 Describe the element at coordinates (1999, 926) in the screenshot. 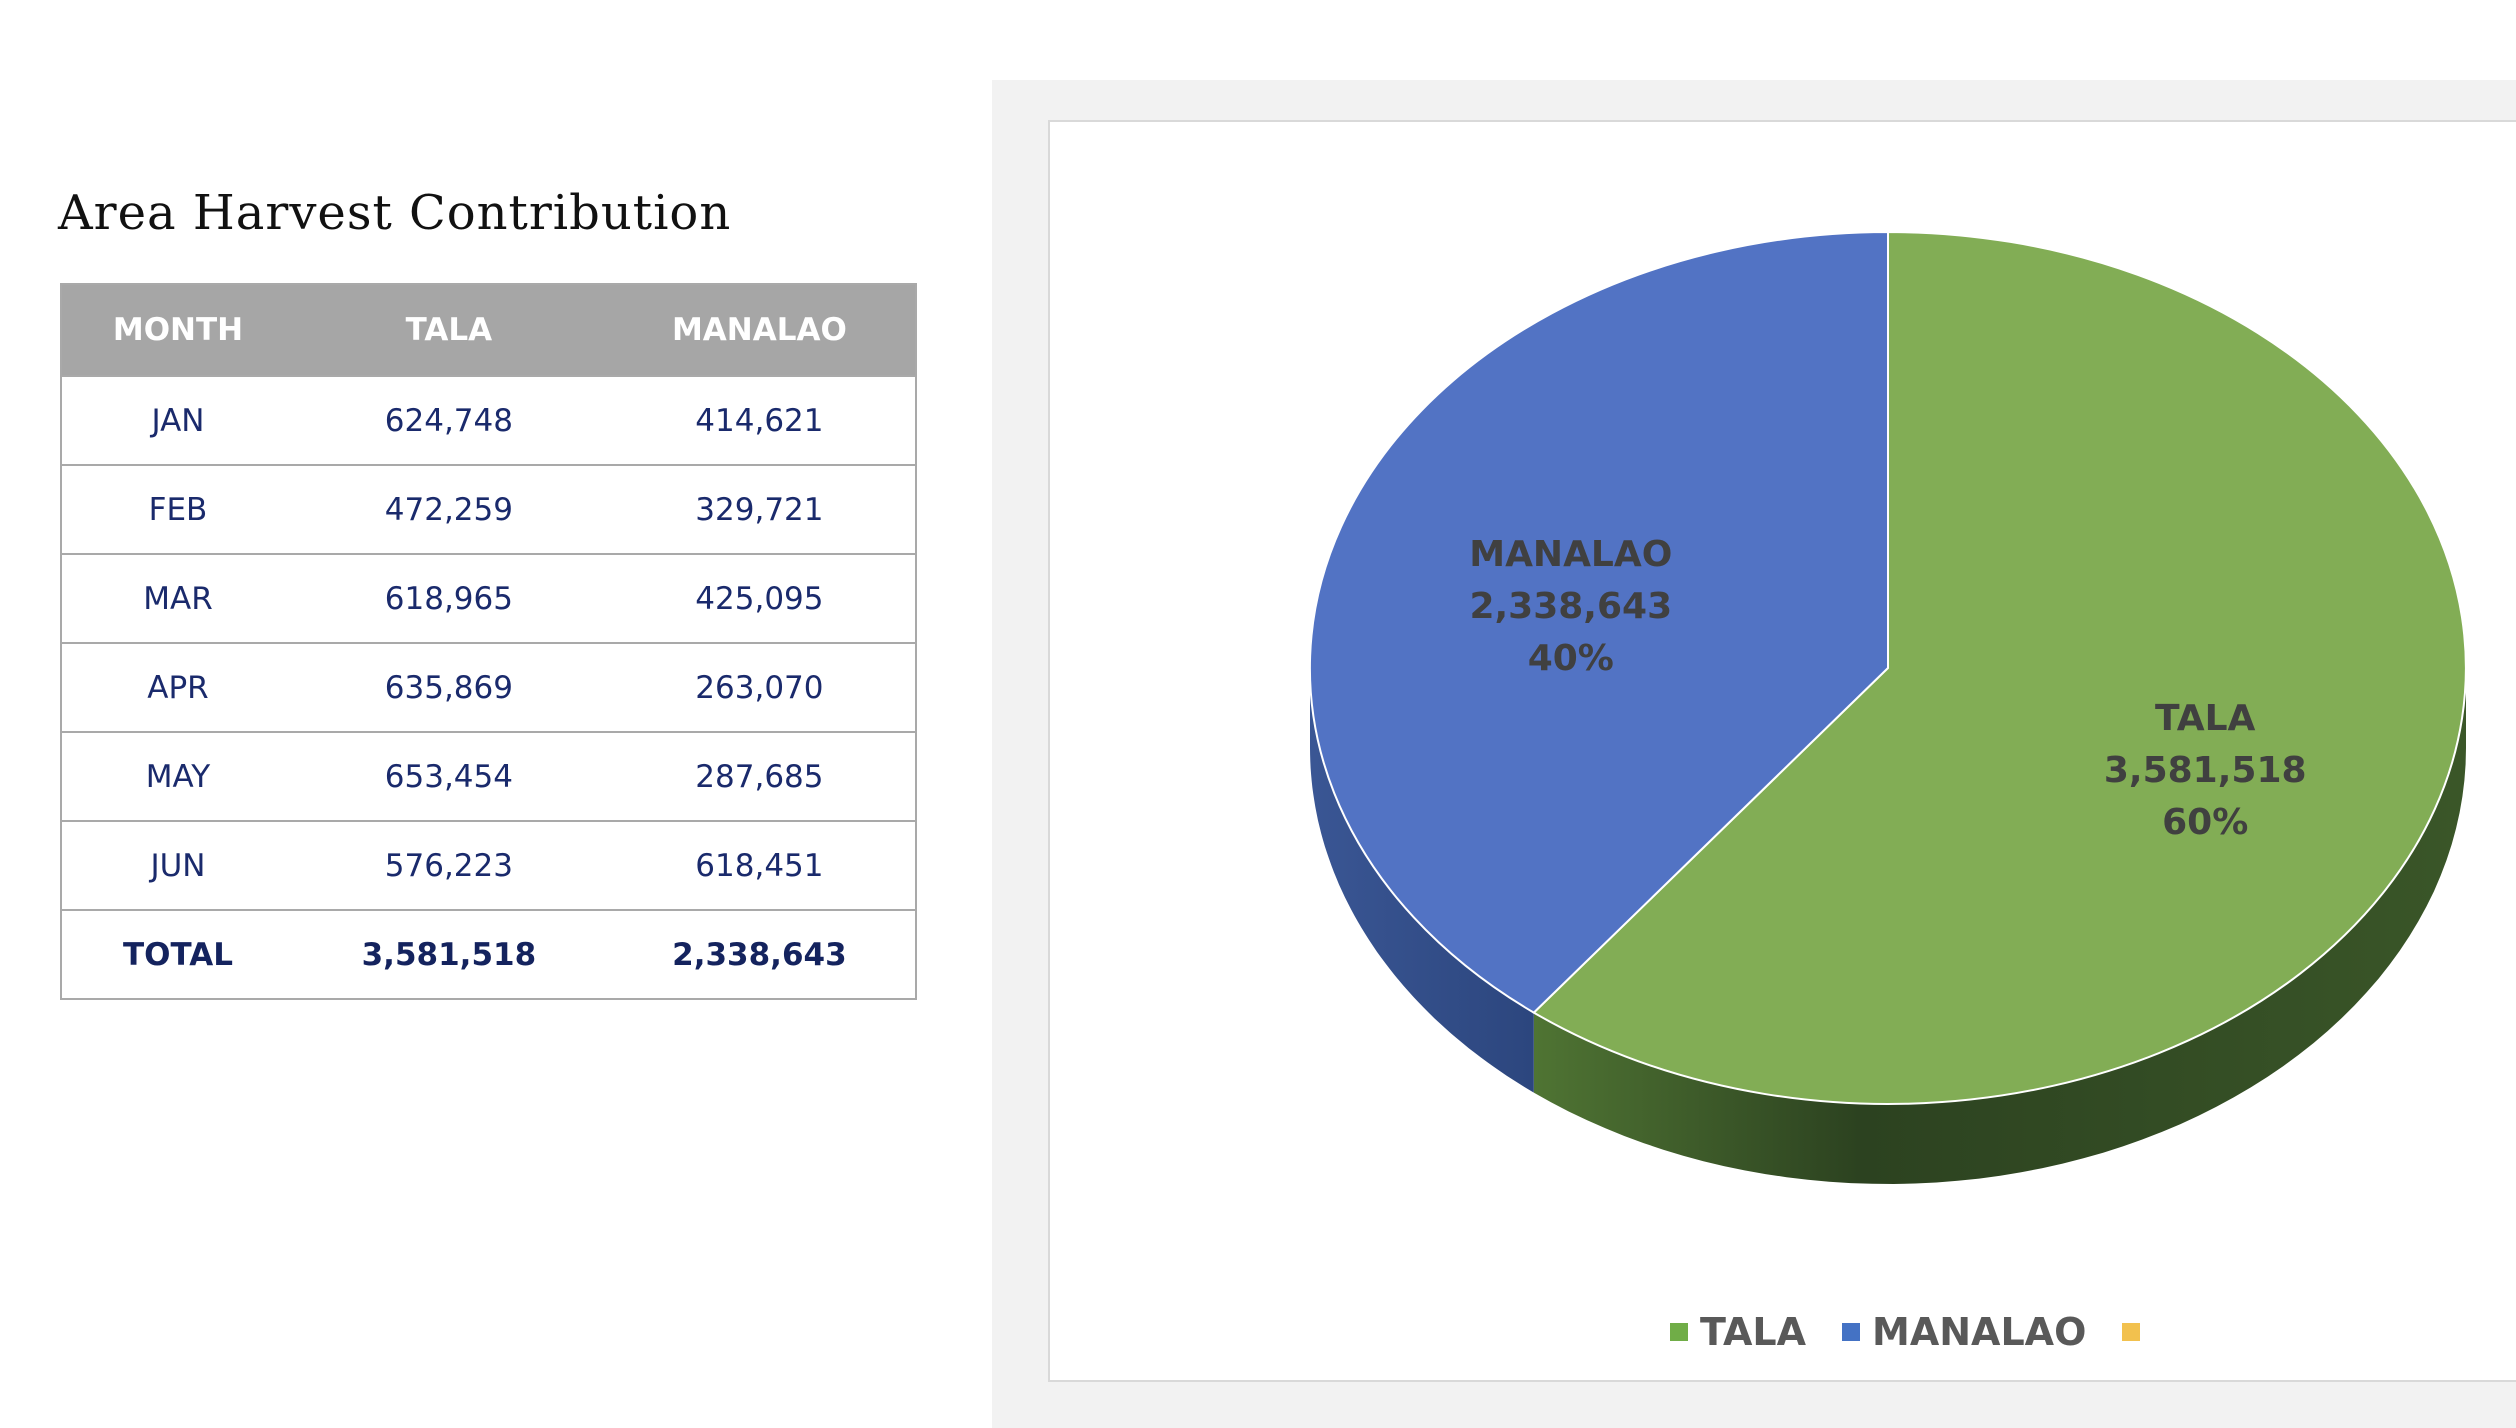

I see `pie-side-tala` at that location.